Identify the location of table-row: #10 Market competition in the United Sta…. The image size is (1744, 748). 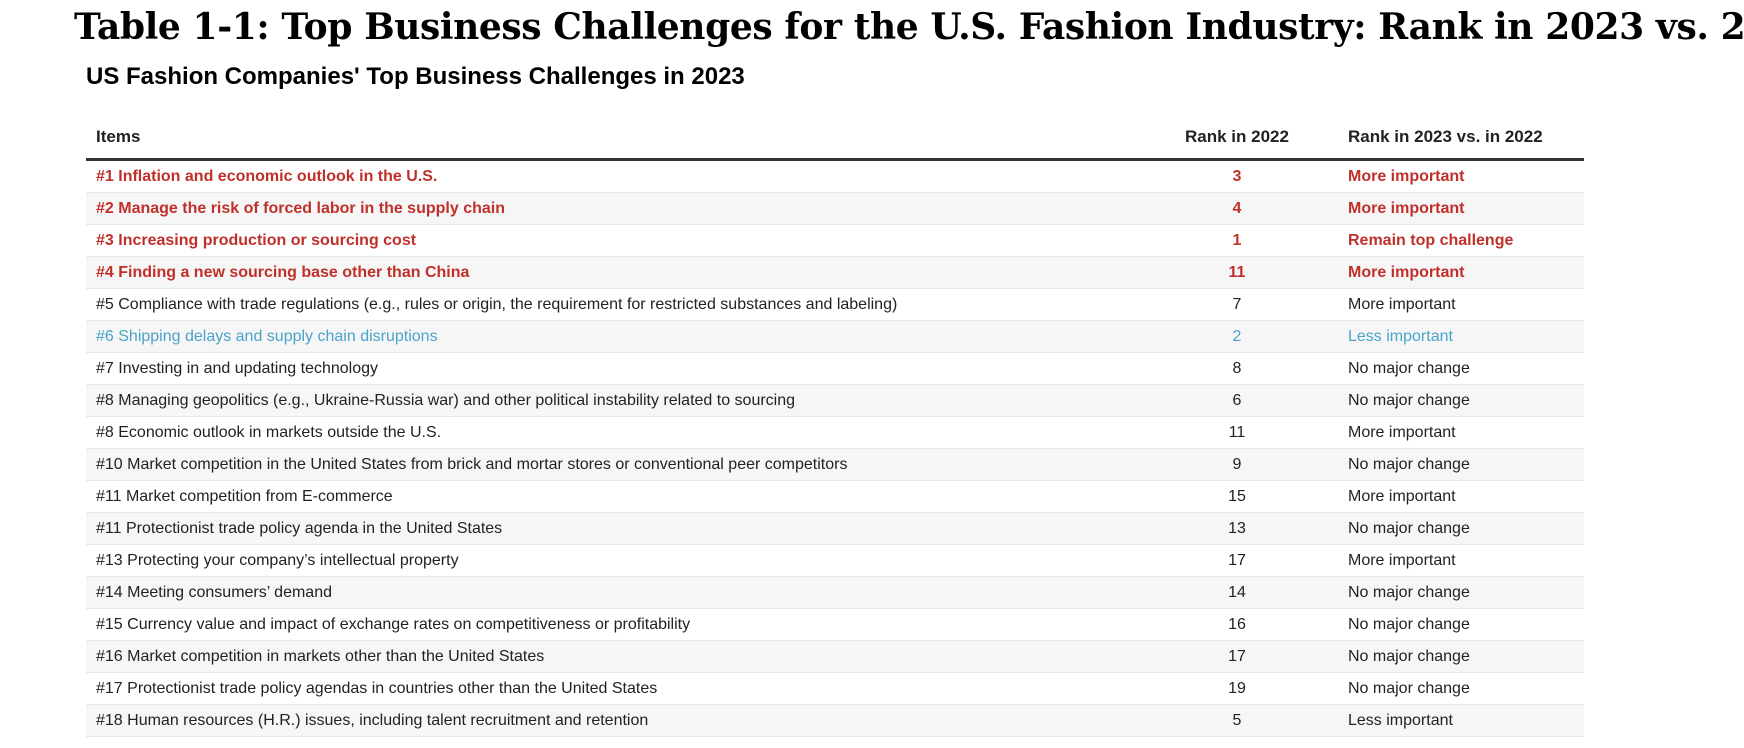
(835, 465).